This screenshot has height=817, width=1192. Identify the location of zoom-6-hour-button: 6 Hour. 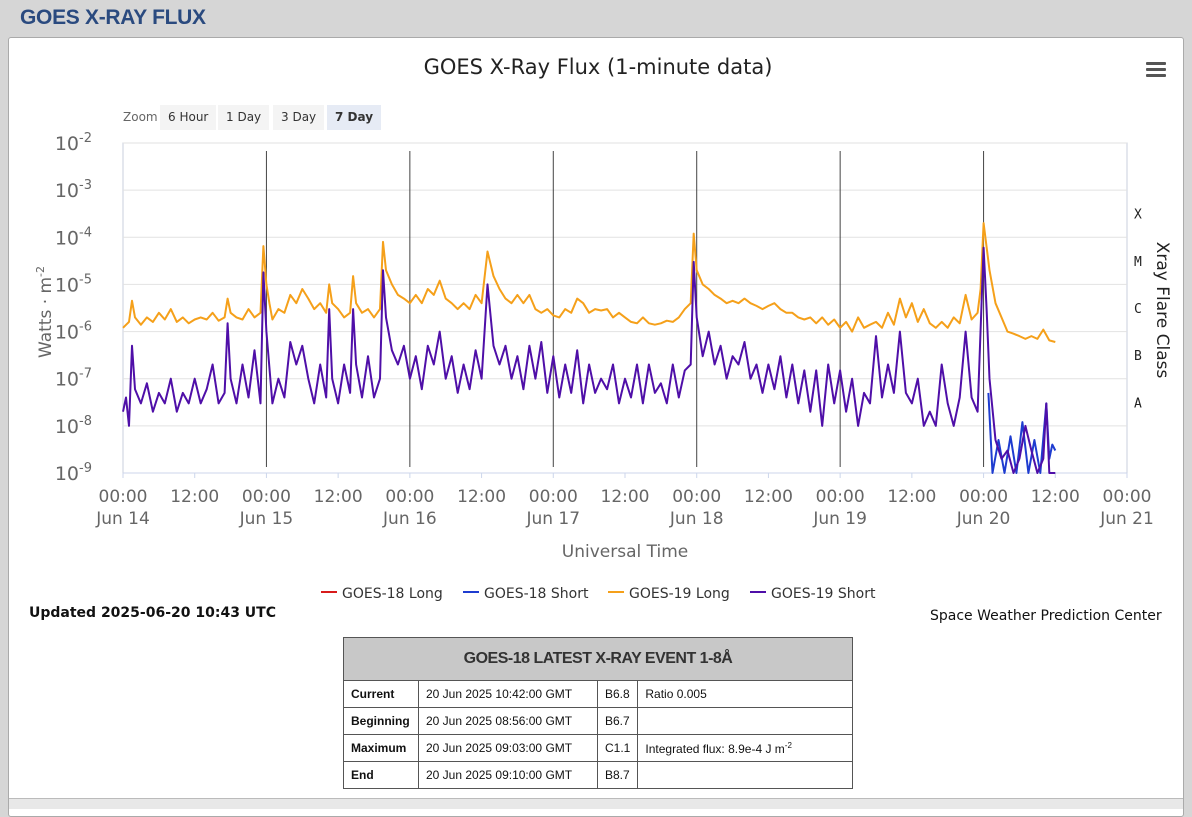
(188, 117).